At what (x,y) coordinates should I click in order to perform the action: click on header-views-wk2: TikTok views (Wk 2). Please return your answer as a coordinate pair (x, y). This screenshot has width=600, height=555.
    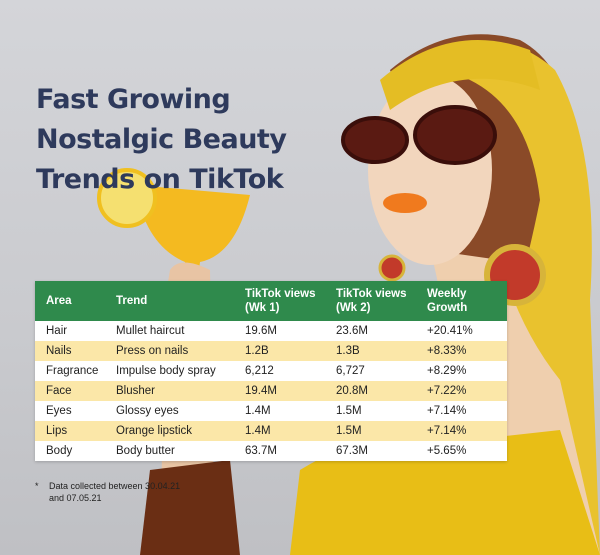
    Looking at the image, I should click on (371, 301).